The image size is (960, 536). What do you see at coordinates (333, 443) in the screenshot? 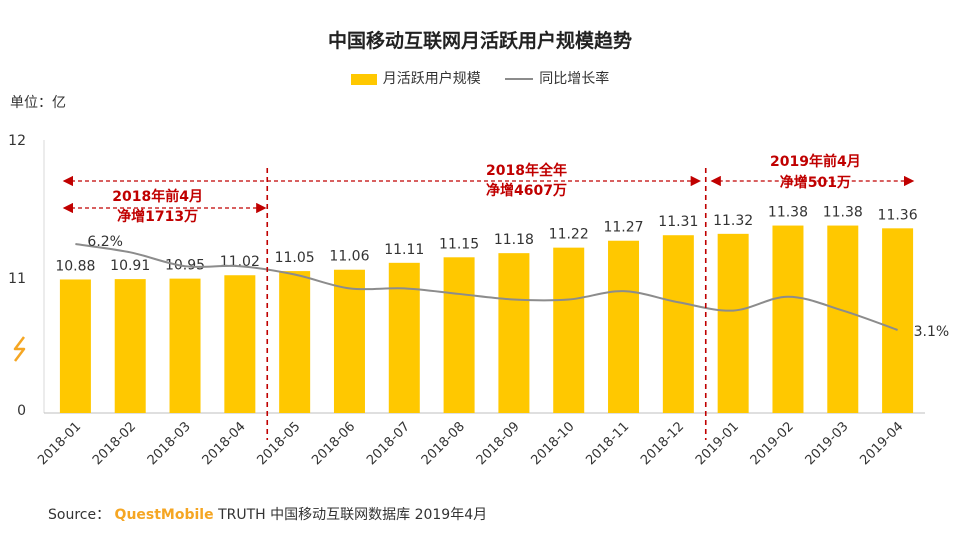
I see `x-tick-label: 2018-06` at bounding box center [333, 443].